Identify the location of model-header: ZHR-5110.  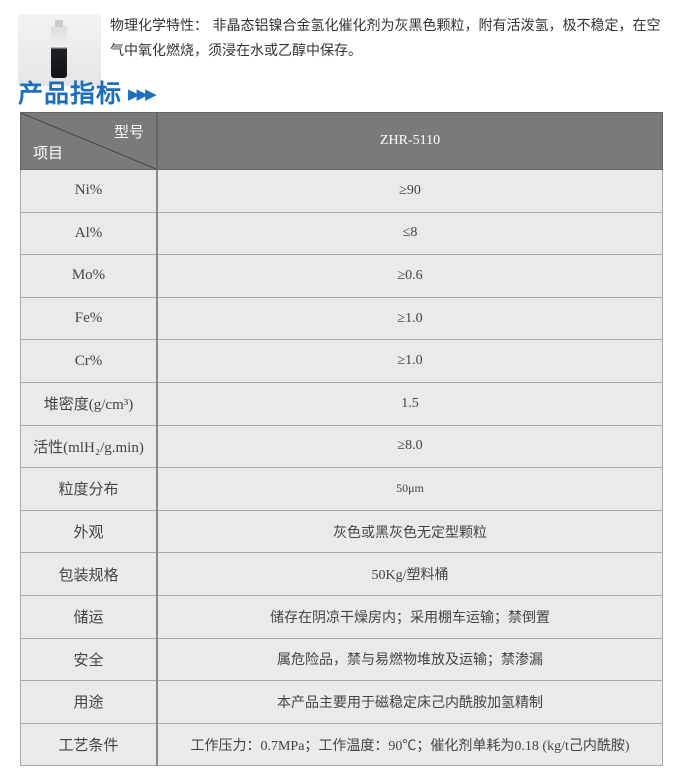
(409, 141).